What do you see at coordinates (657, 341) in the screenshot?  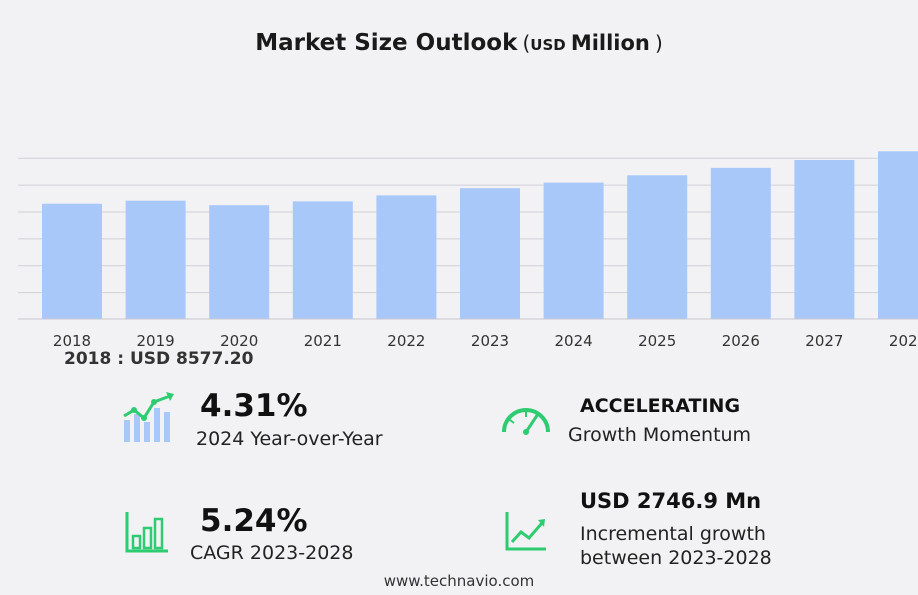 I see `x-tick-label-2025: 2025` at bounding box center [657, 341].